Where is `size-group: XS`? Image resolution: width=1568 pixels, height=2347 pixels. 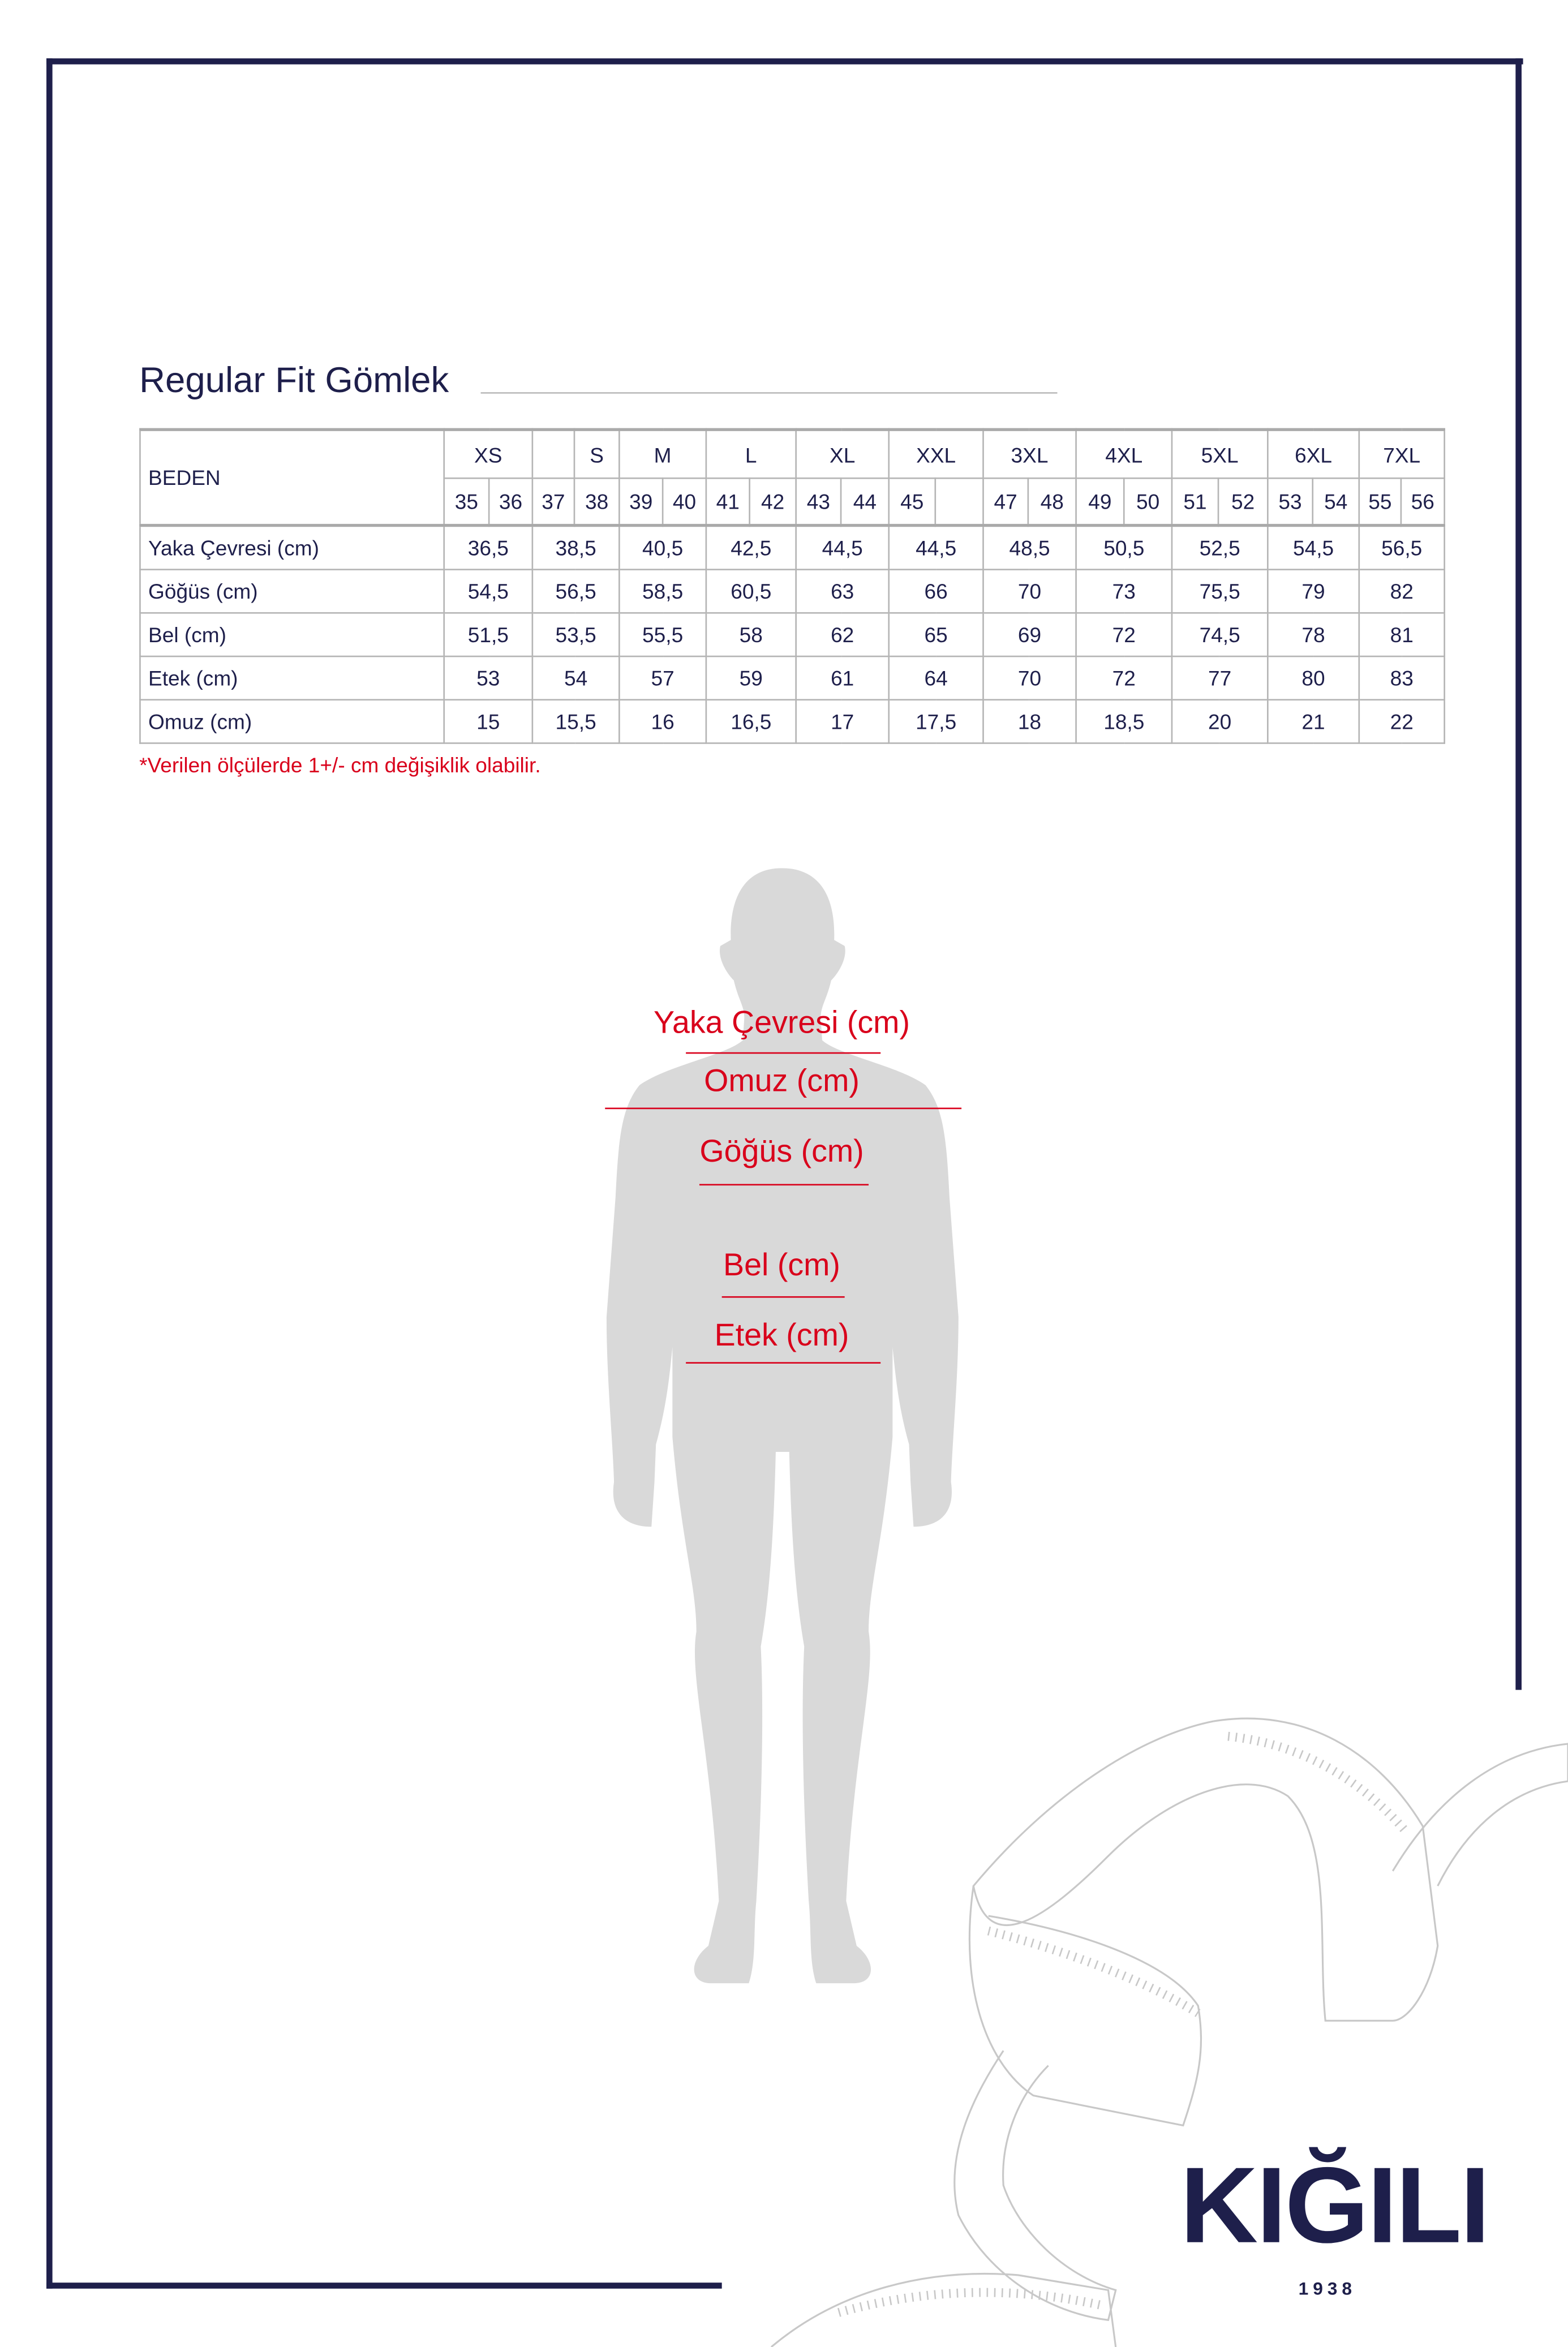 size-group: XS is located at coordinates (488, 453).